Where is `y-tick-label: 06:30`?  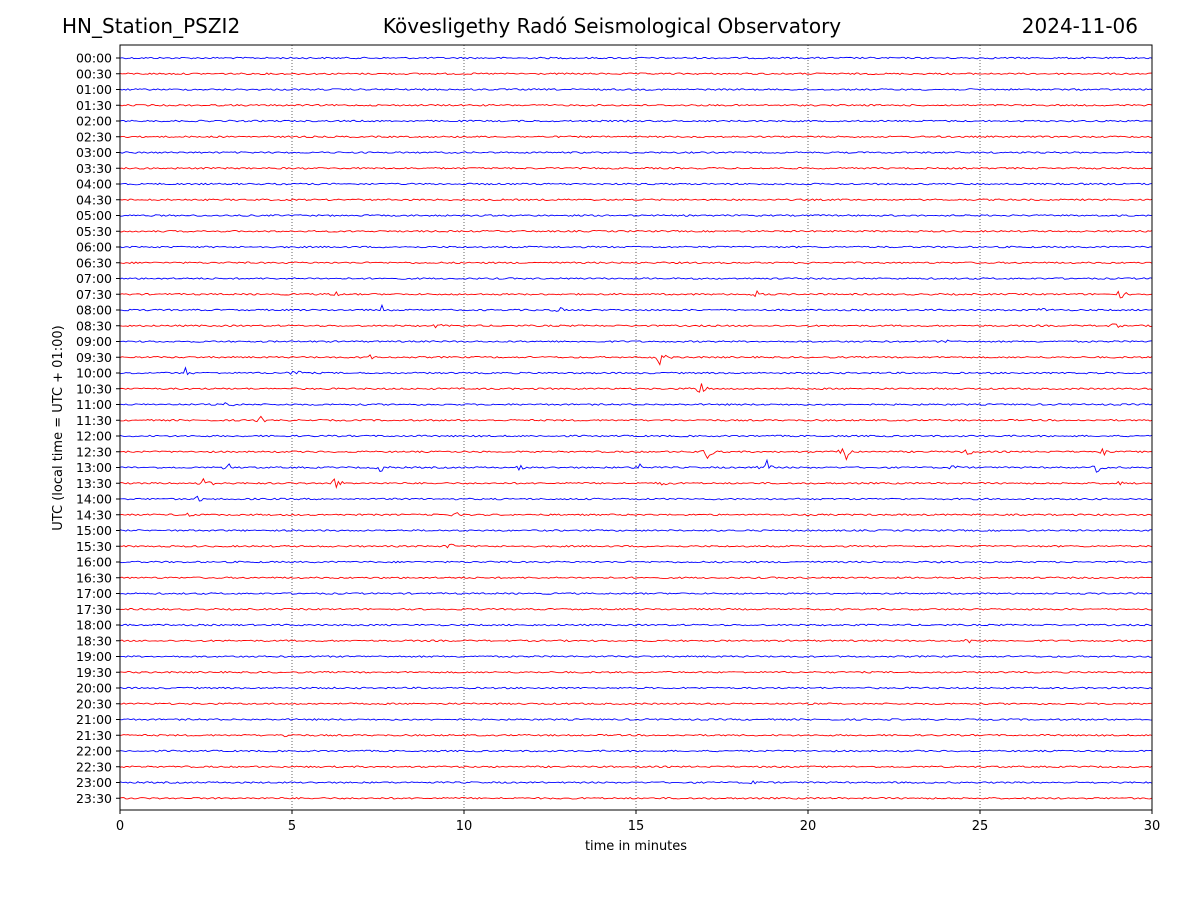 y-tick-label: 06:30 is located at coordinates (94, 262).